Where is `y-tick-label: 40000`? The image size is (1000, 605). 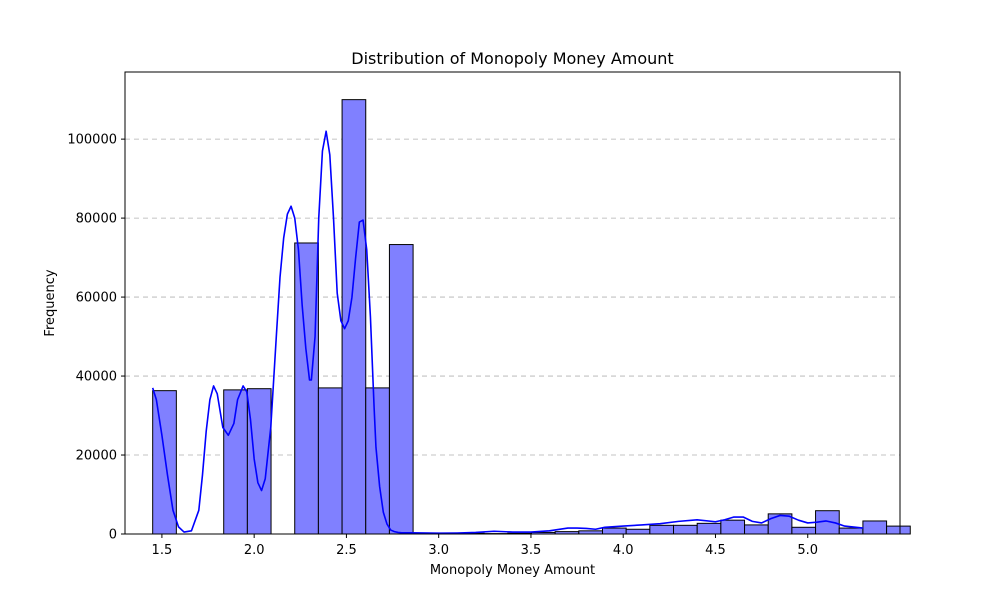
y-tick-label: 40000 is located at coordinates (96, 377).